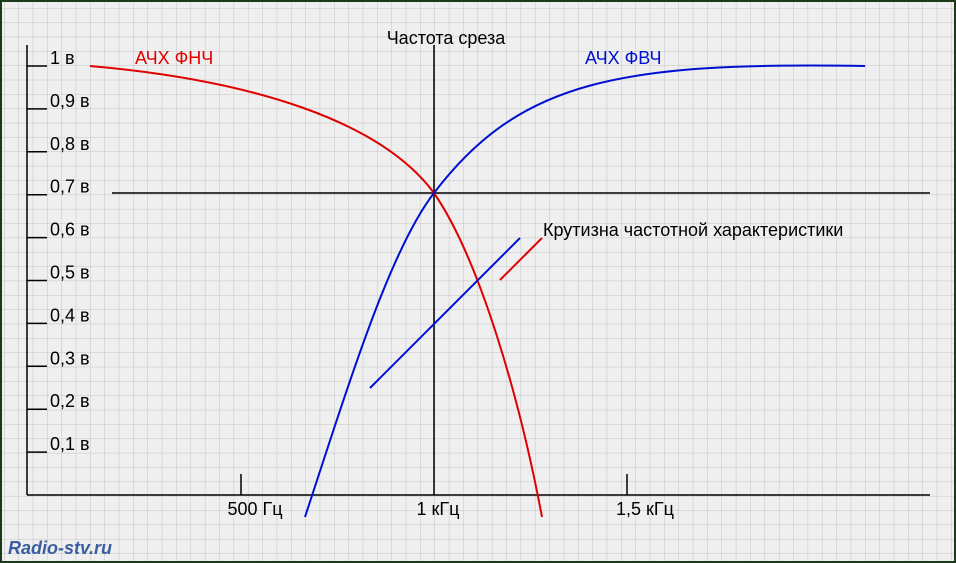 This screenshot has height=563, width=956. Describe the element at coordinates (70, 187) in the screenshot. I see `y-tick-label: 0,7 в` at that location.